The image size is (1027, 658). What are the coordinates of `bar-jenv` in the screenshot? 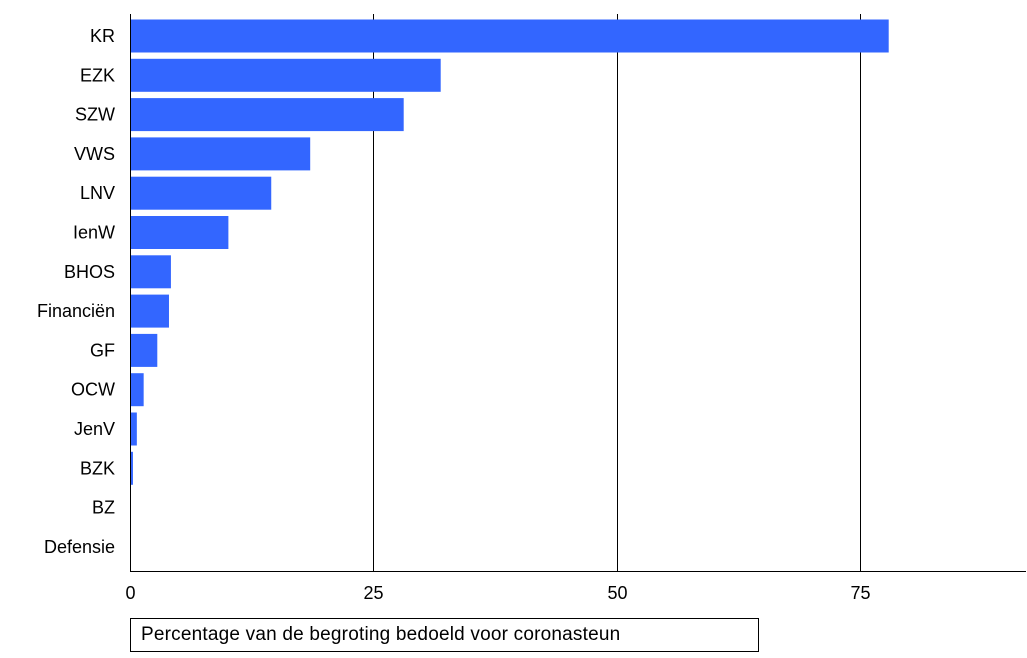 It's located at (134, 429).